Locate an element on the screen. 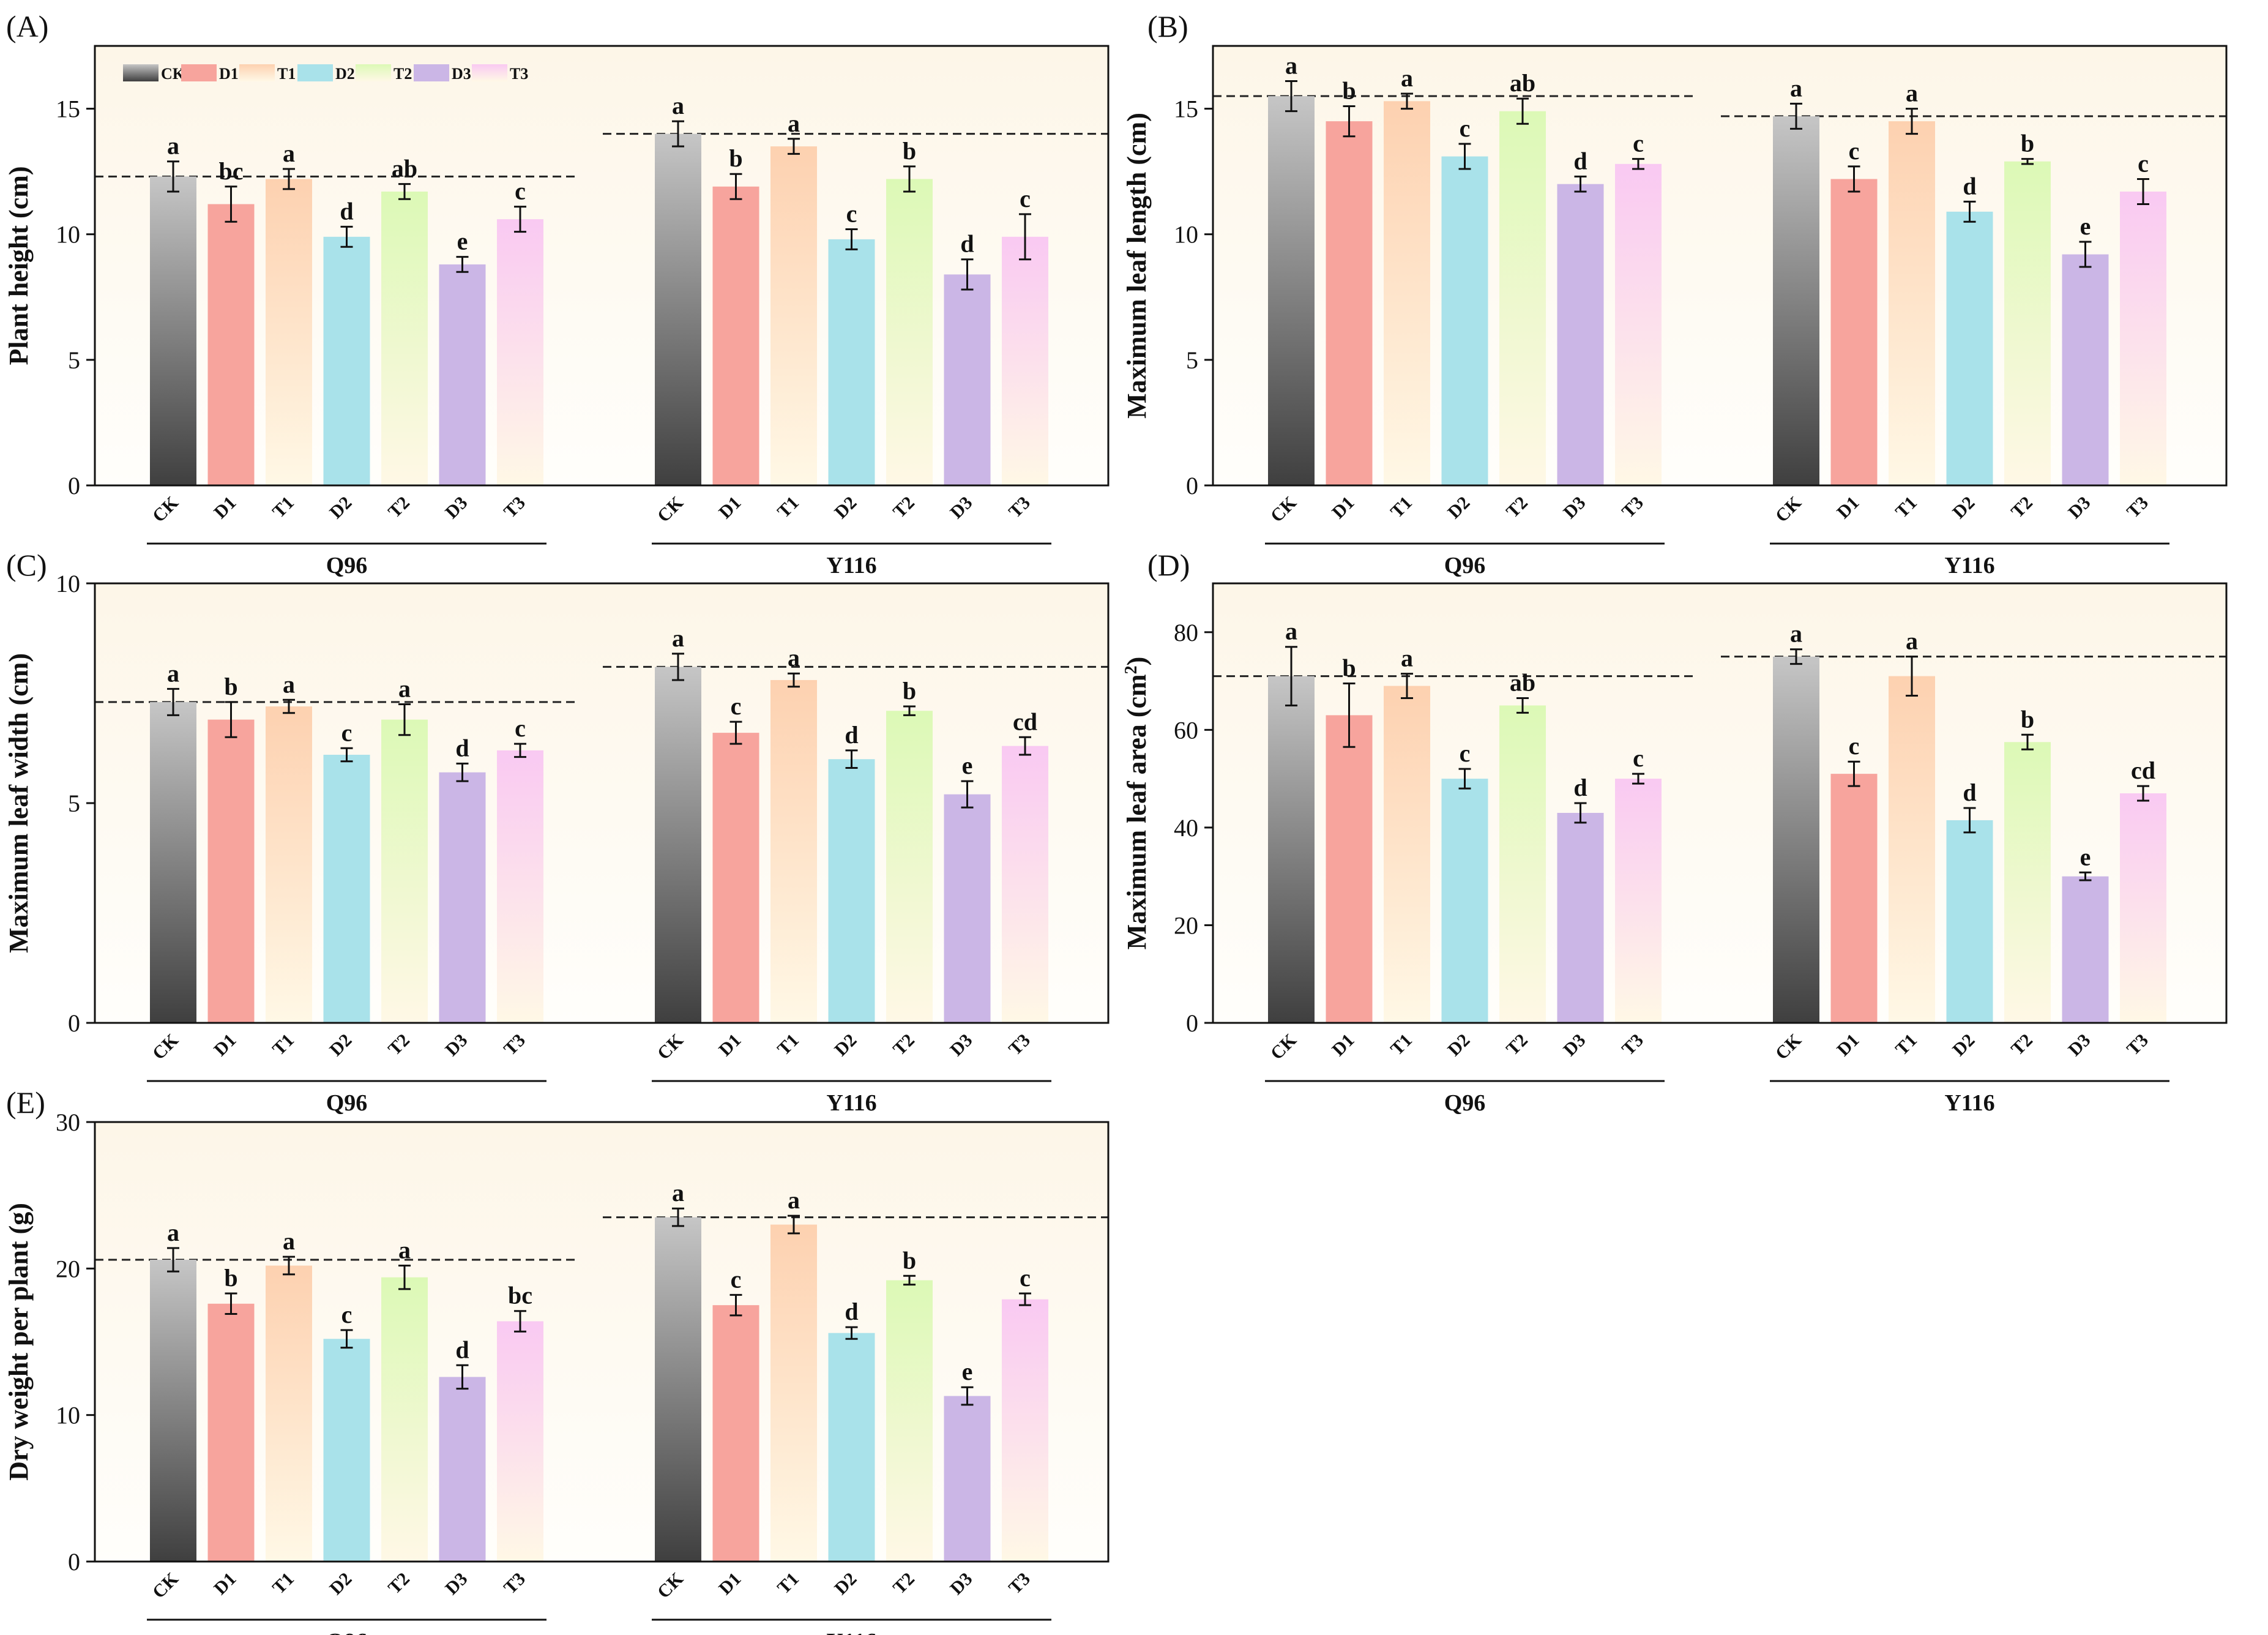  significance-letter: ab is located at coordinates (1522, 83).